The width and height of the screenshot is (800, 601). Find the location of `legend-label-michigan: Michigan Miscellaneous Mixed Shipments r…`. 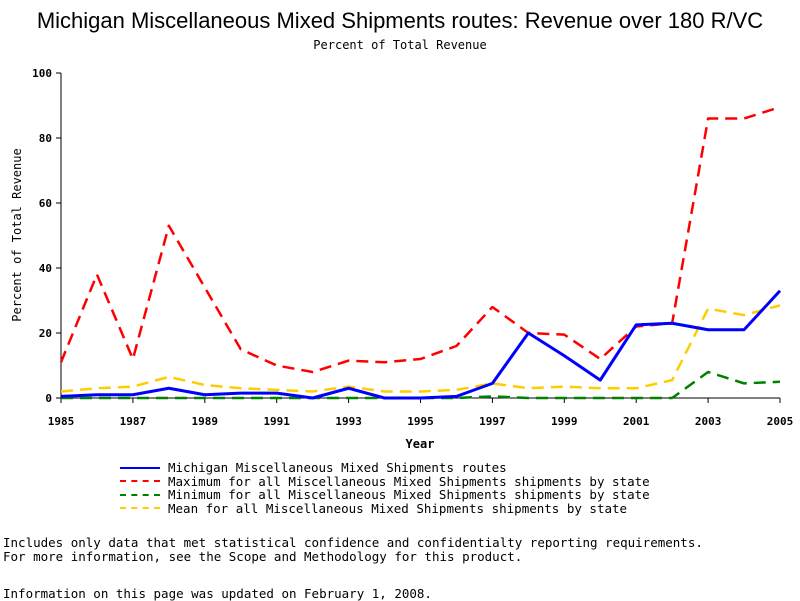

legend-label-michigan: Michigan Miscellaneous Mixed Shipments r… is located at coordinates (337, 468).